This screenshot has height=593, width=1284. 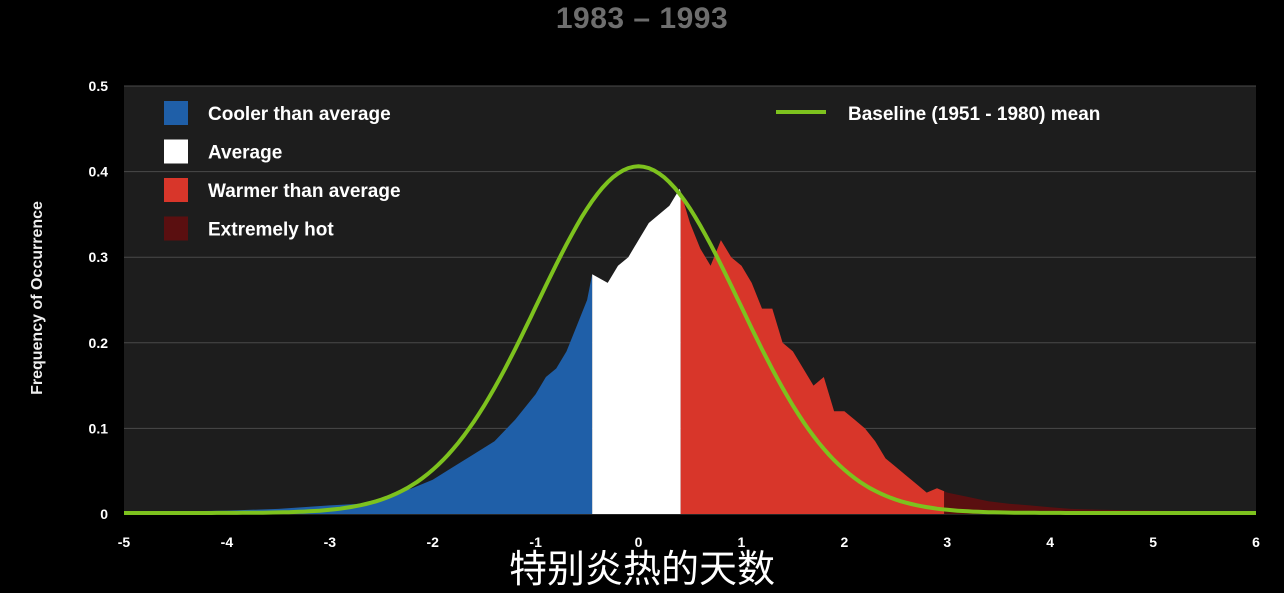 I want to click on legend-label: Cooler than average, so click(x=299, y=114).